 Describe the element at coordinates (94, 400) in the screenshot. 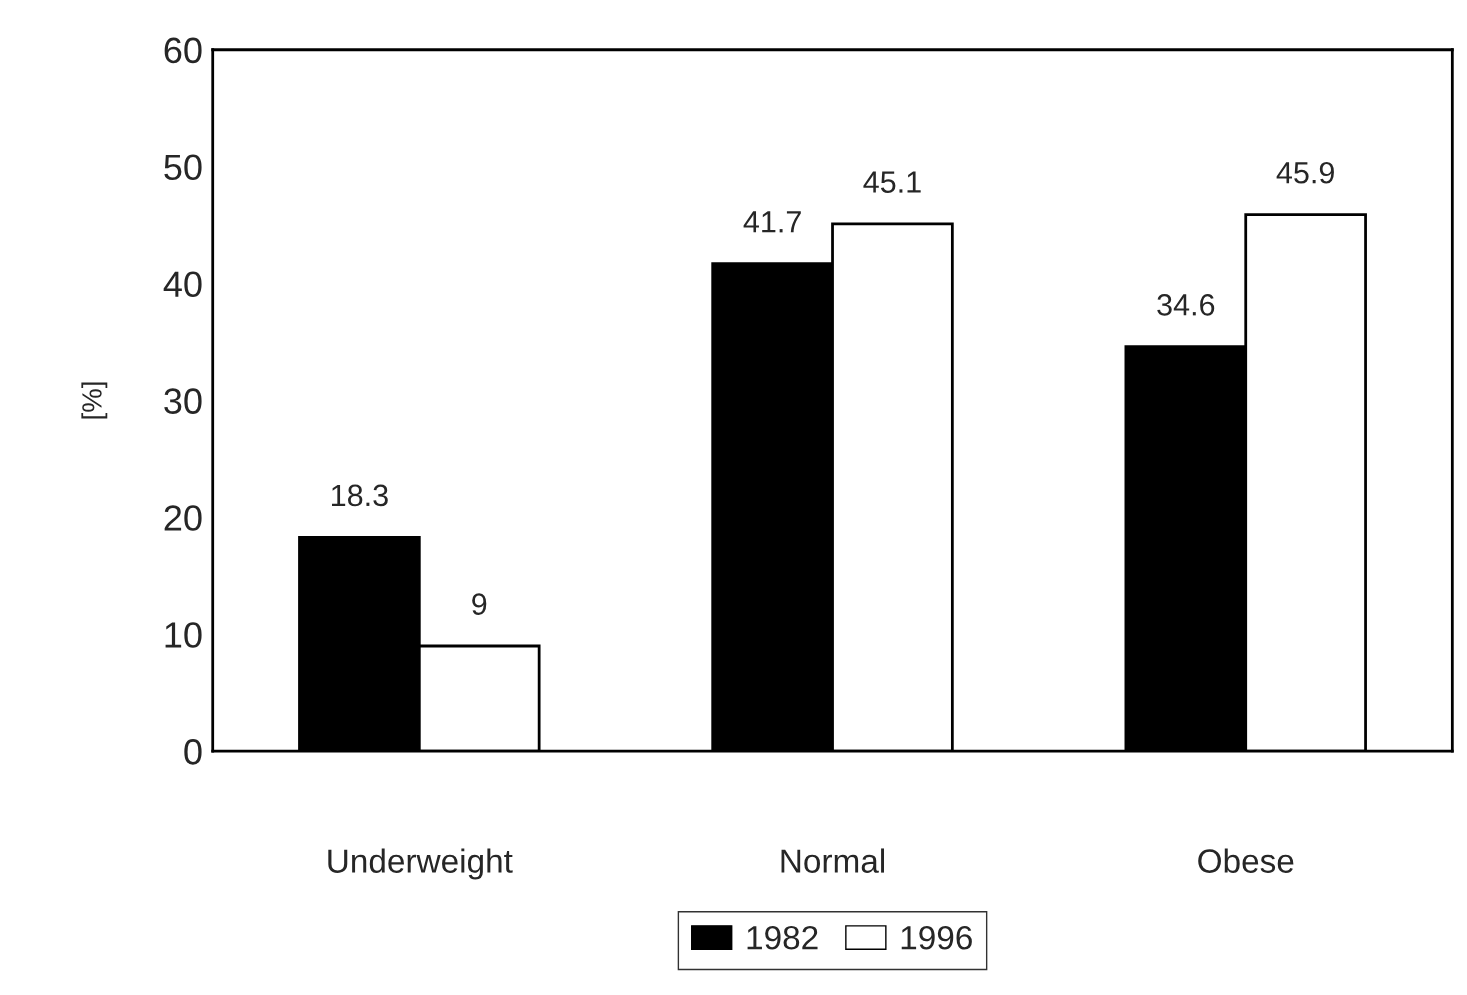

I see `y-axis-title: [%]` at that location.